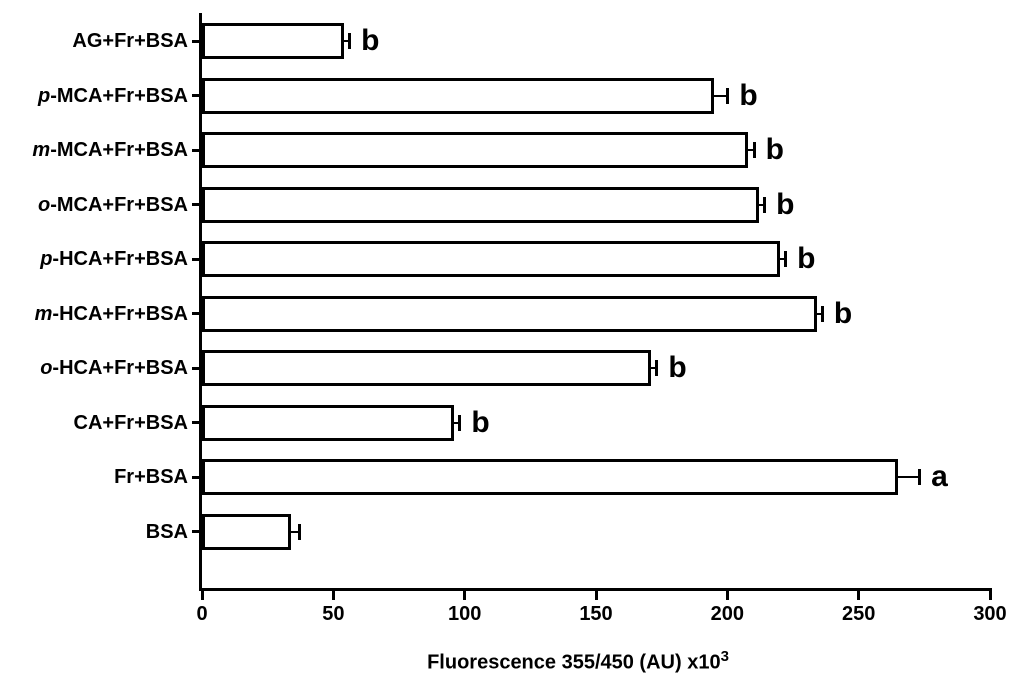 The image size is (1024, 700). I want to click on x-tick-label: 50, so click(333, 614).